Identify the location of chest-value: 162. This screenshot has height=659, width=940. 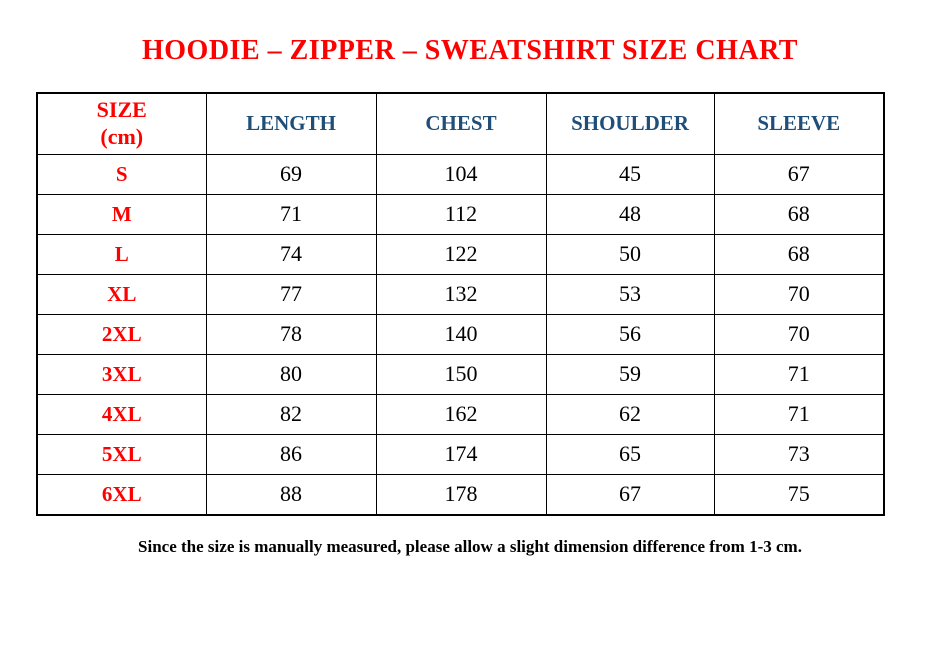
(461, 414).